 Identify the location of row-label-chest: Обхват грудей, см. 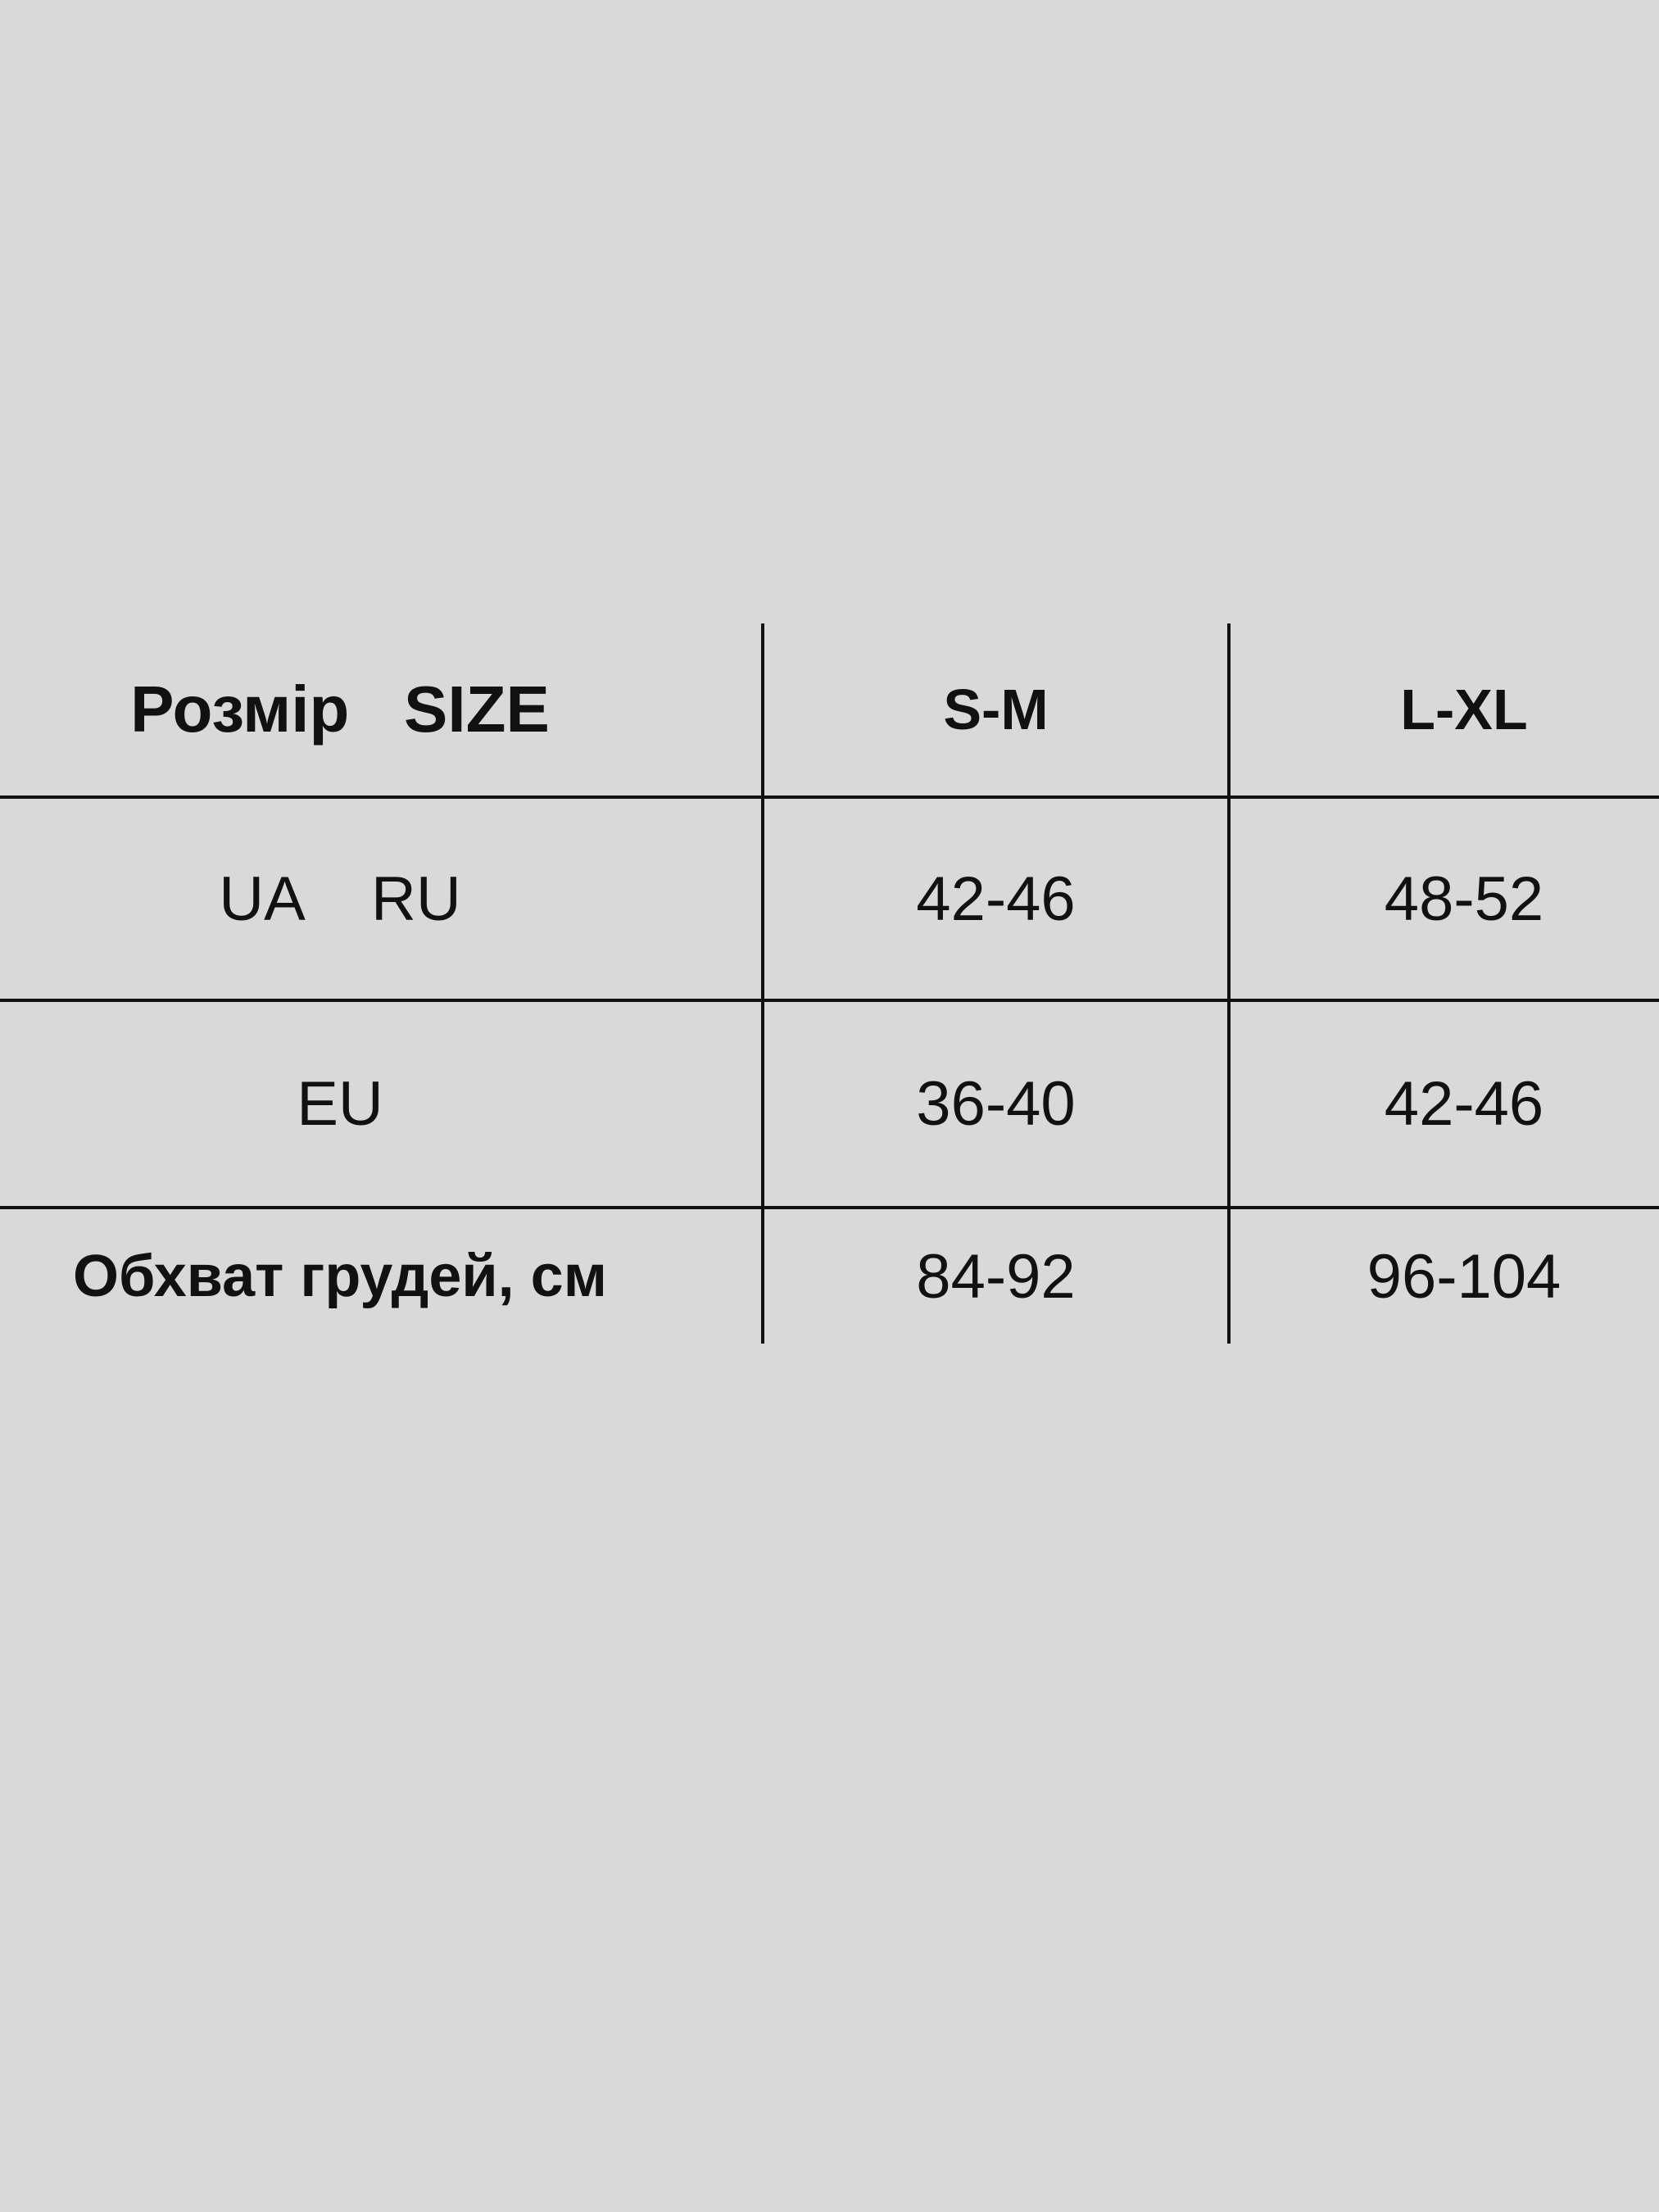
(340, 1276).